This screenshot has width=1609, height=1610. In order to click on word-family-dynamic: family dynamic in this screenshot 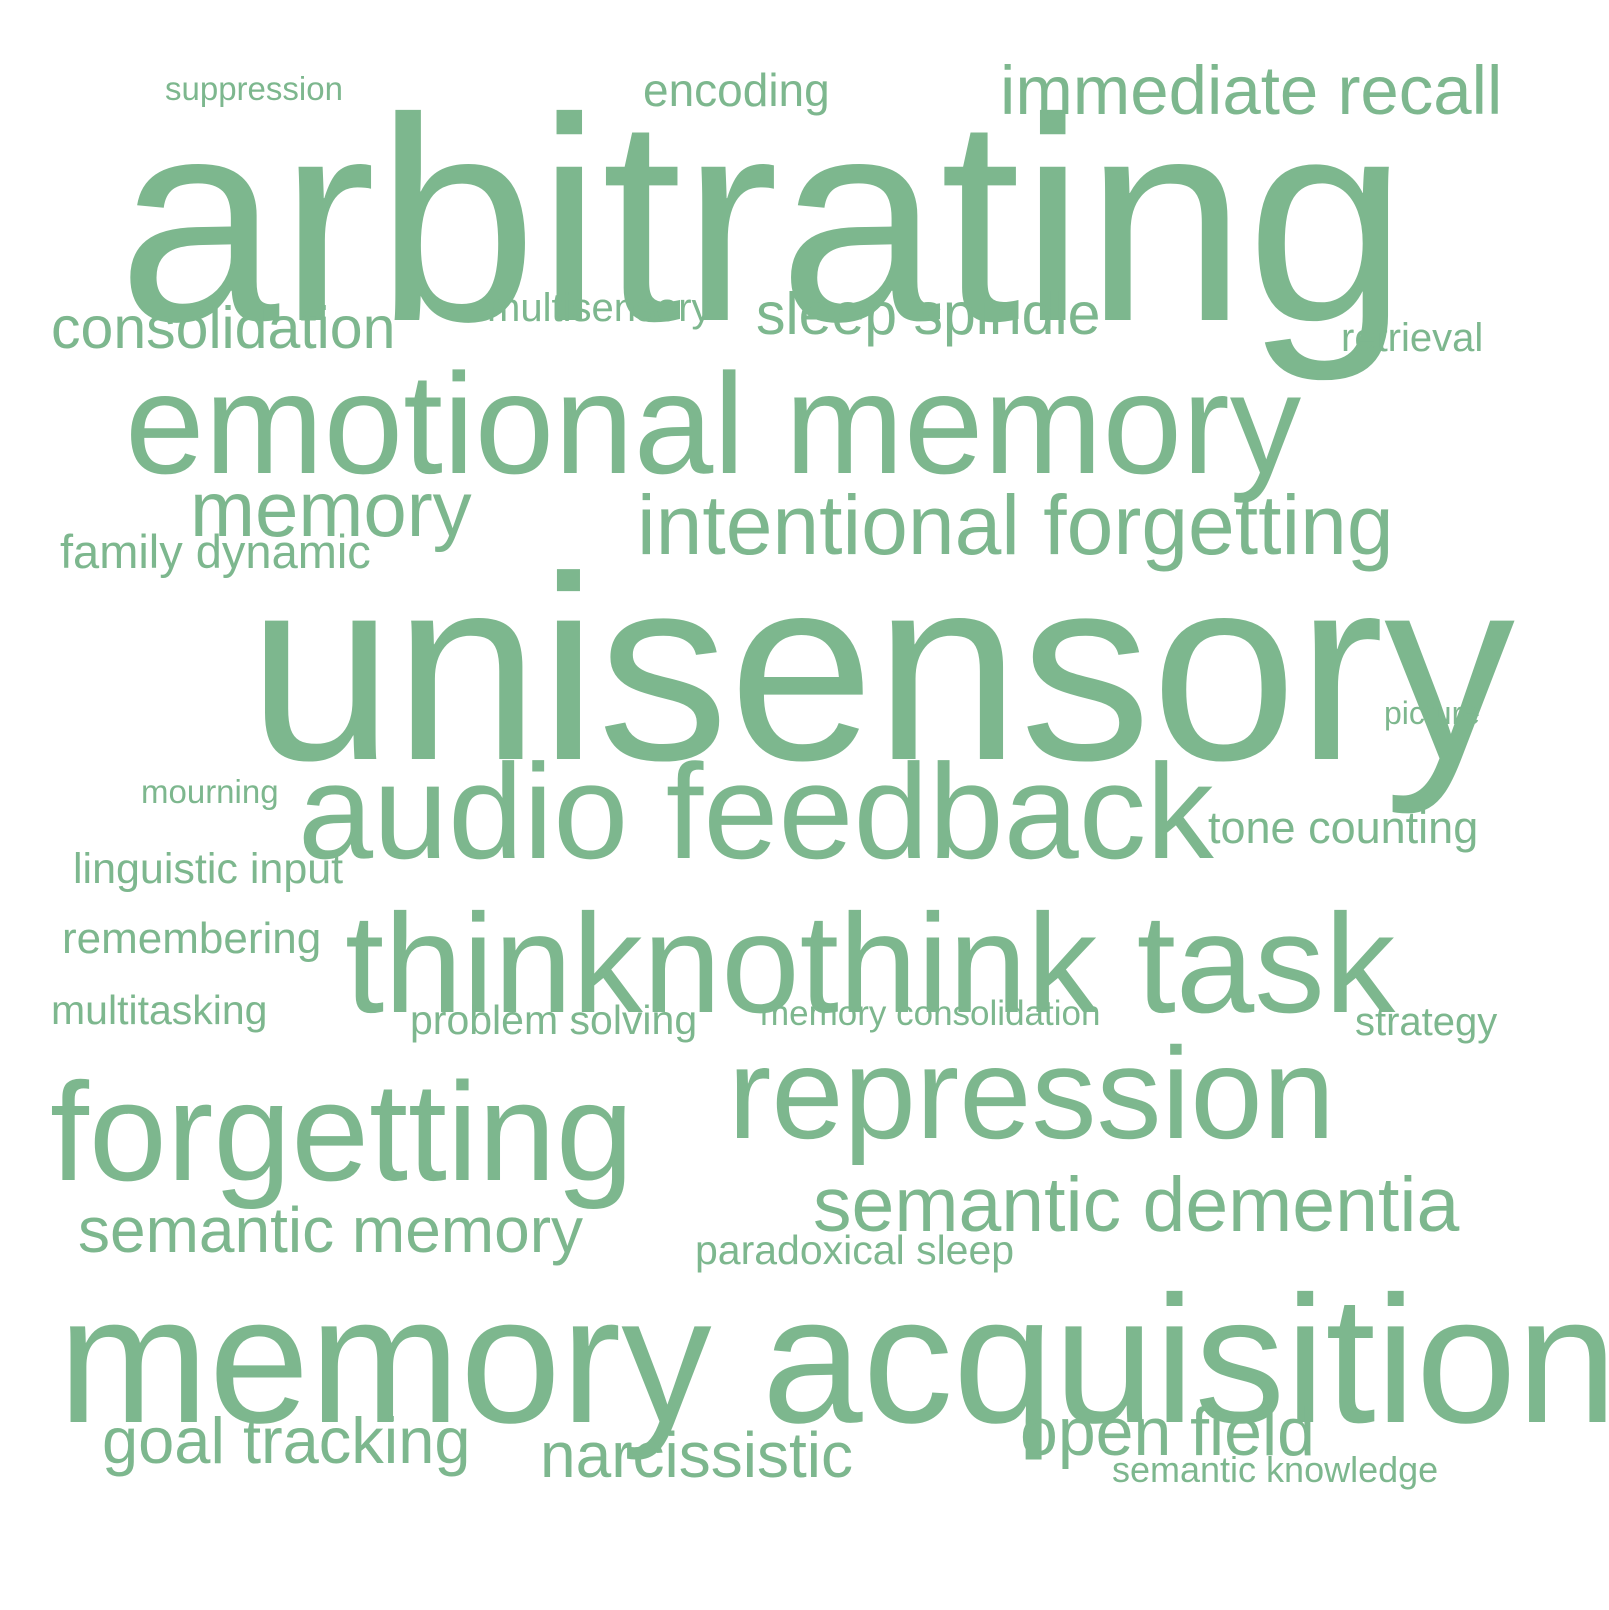, I will do `click(215, 551)`.